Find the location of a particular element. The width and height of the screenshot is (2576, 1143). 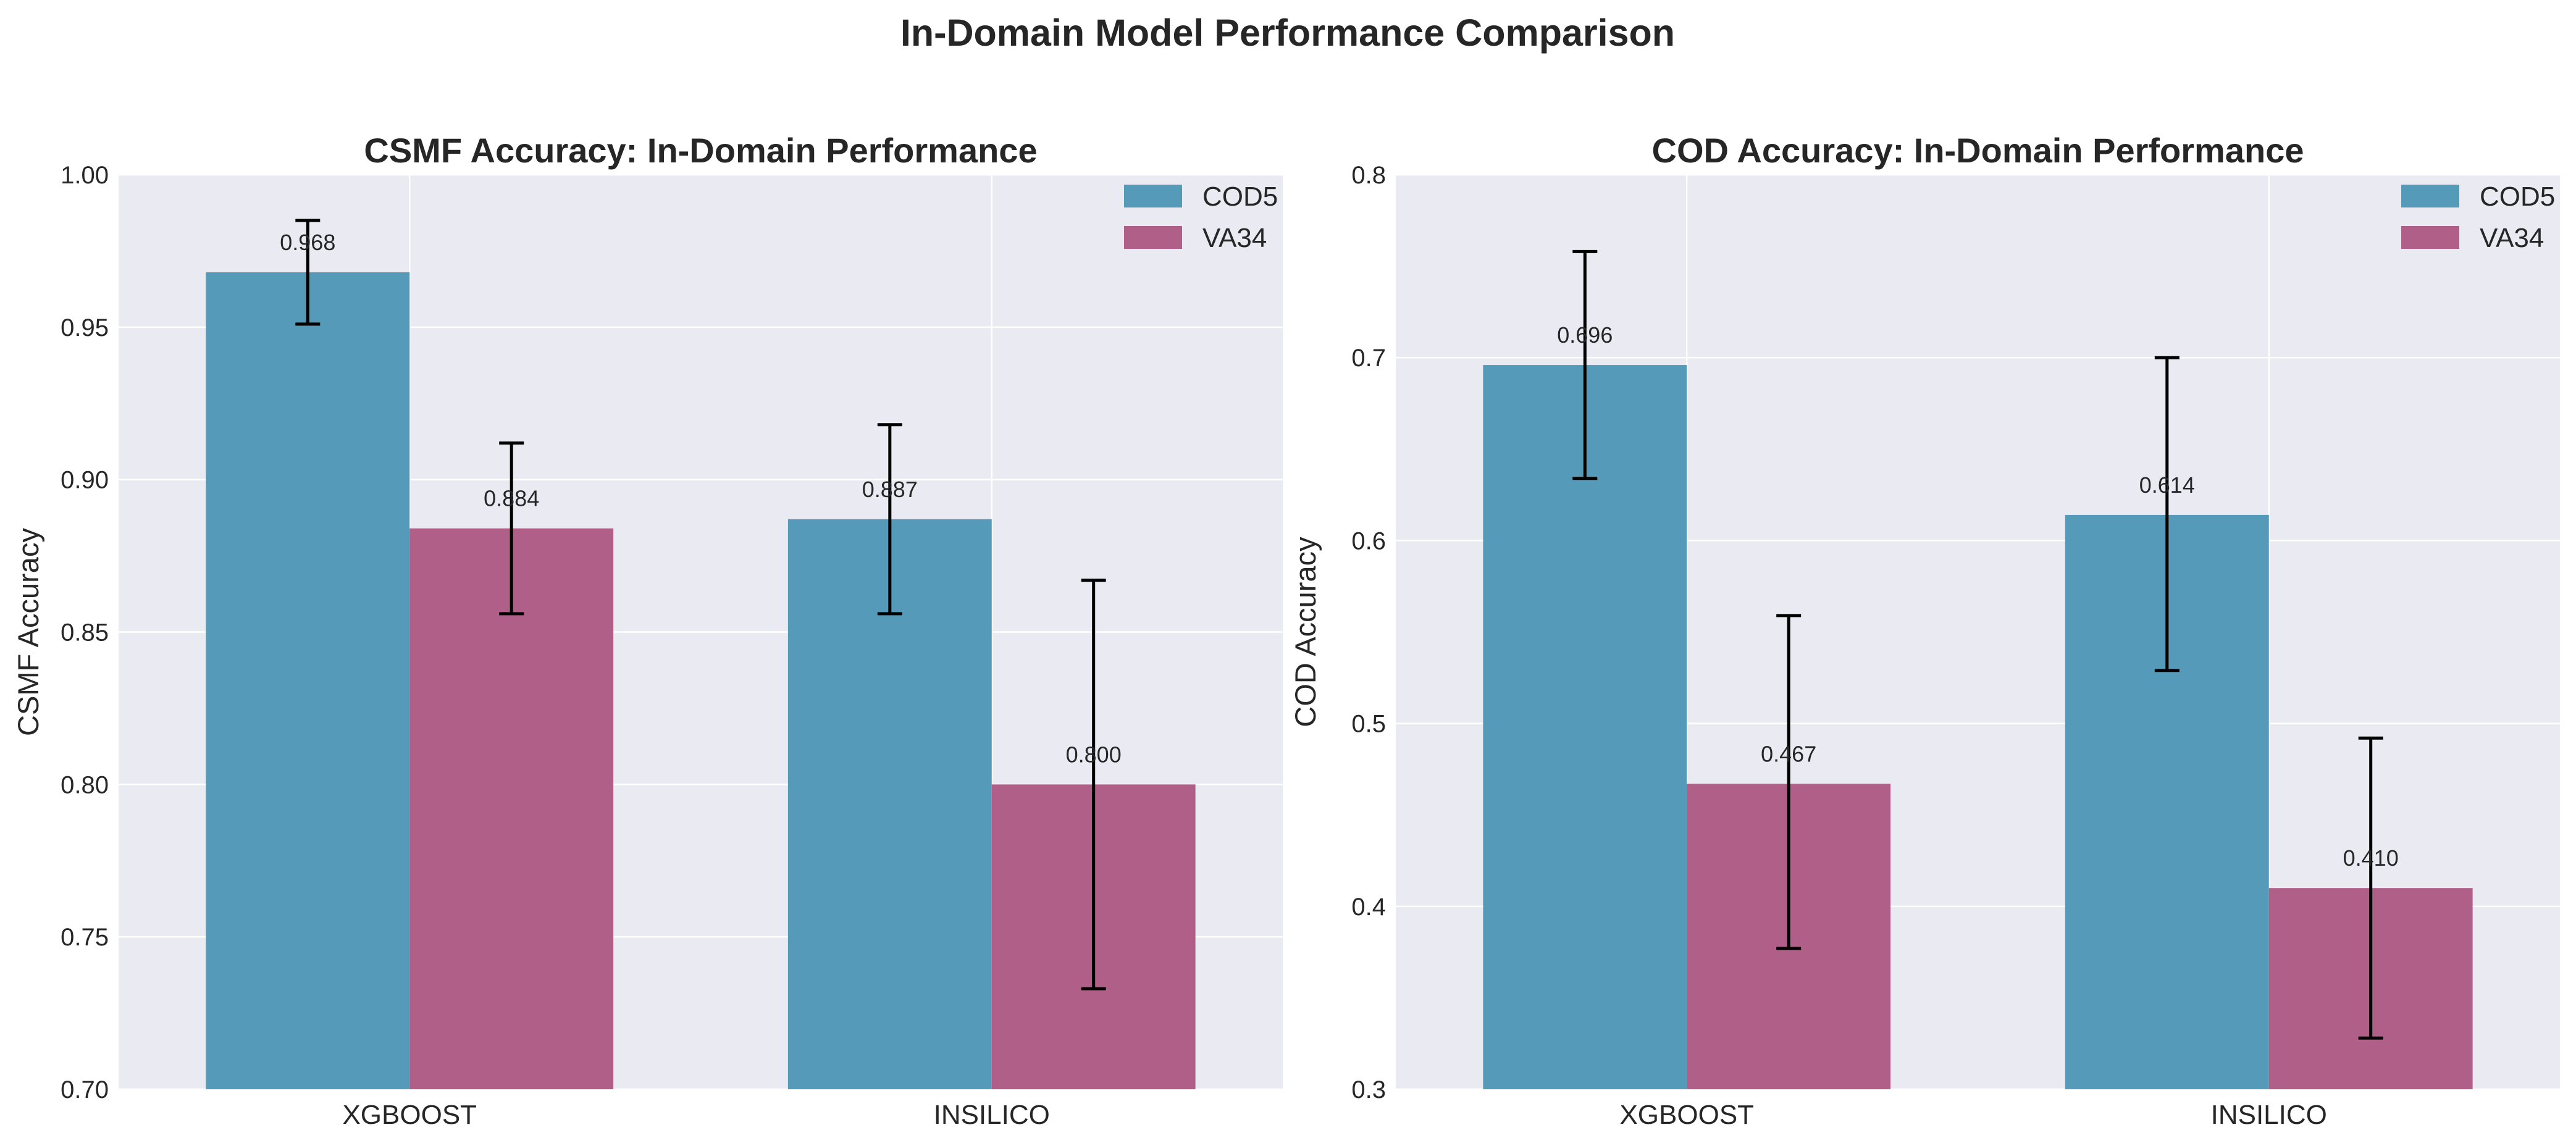

y-tick-label: 0.75 is located at coordinates (85, 937).